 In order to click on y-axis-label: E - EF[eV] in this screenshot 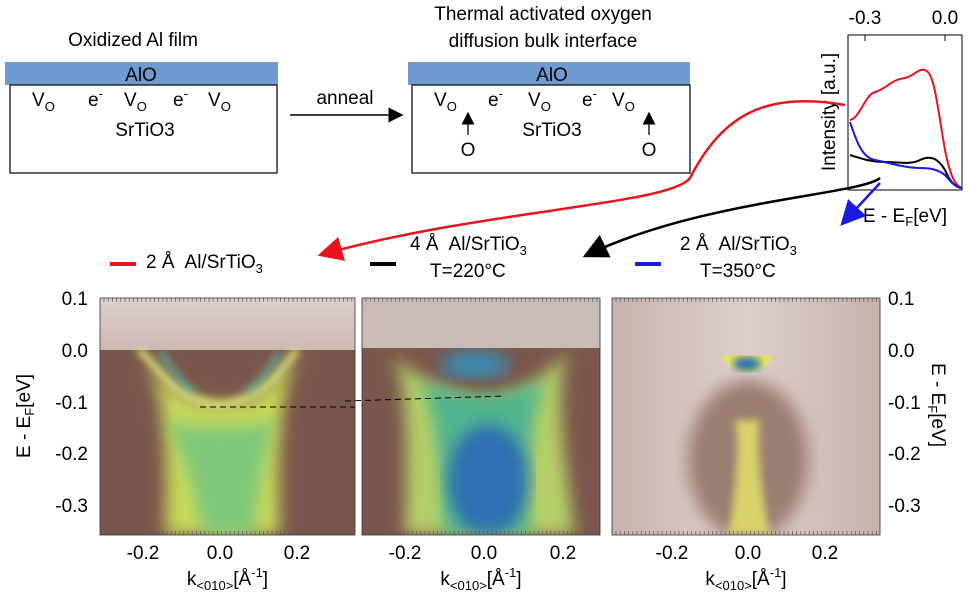, I will do `click(25, 416)`.